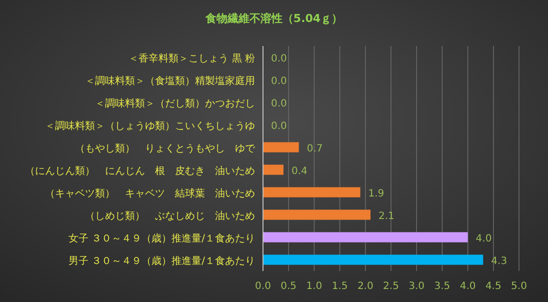 The image size is (548, 302). I want to click on y-tick-label: （にんじん類） にんじん 根 皮むき 油いため, so click(140, 170).